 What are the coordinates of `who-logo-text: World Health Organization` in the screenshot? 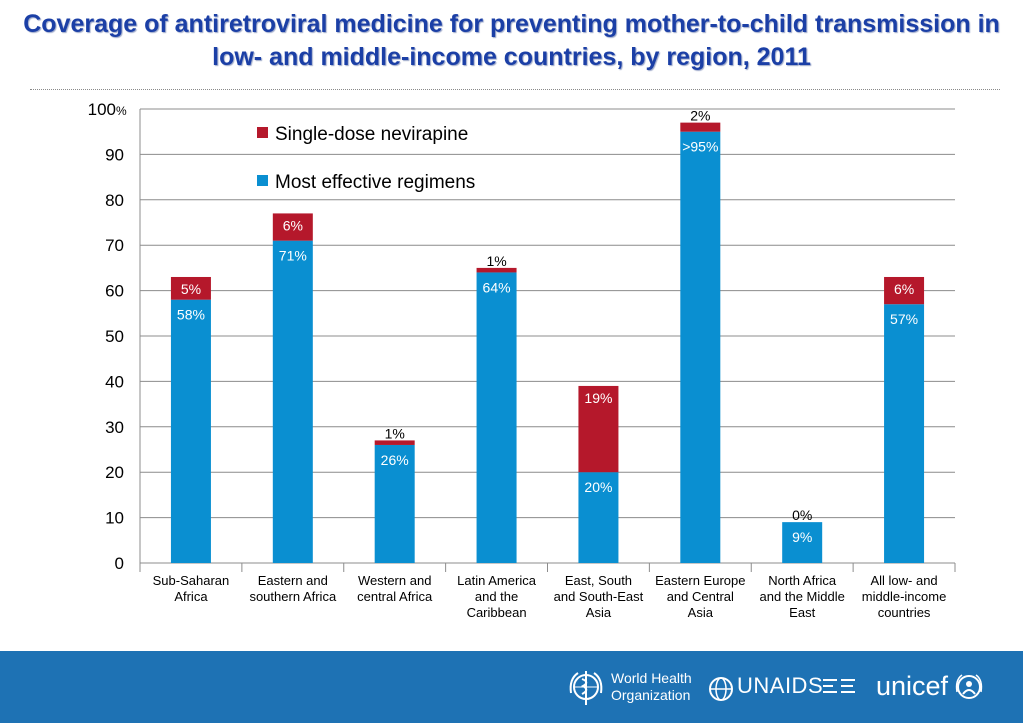 It's located at (651, 687).